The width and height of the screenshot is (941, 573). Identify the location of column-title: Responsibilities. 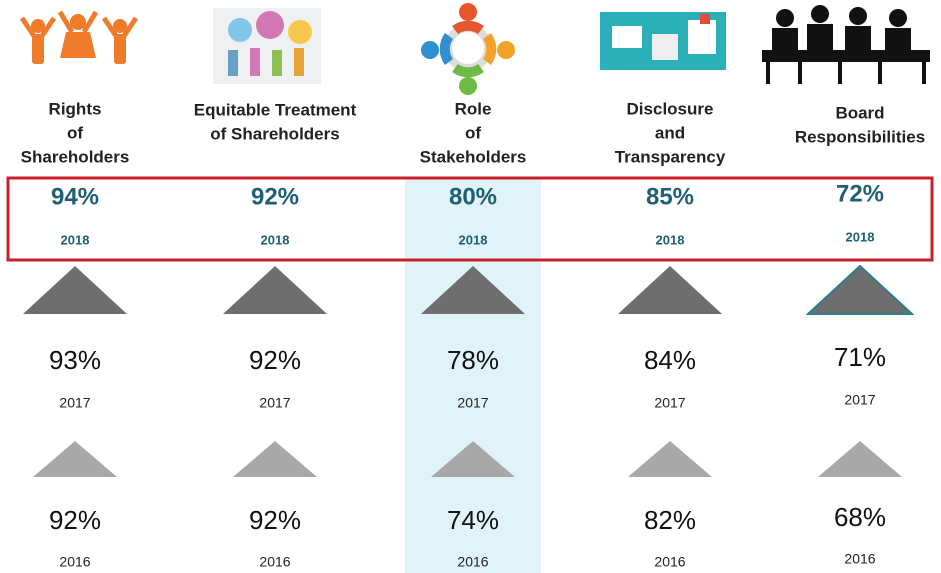
(860, 136).